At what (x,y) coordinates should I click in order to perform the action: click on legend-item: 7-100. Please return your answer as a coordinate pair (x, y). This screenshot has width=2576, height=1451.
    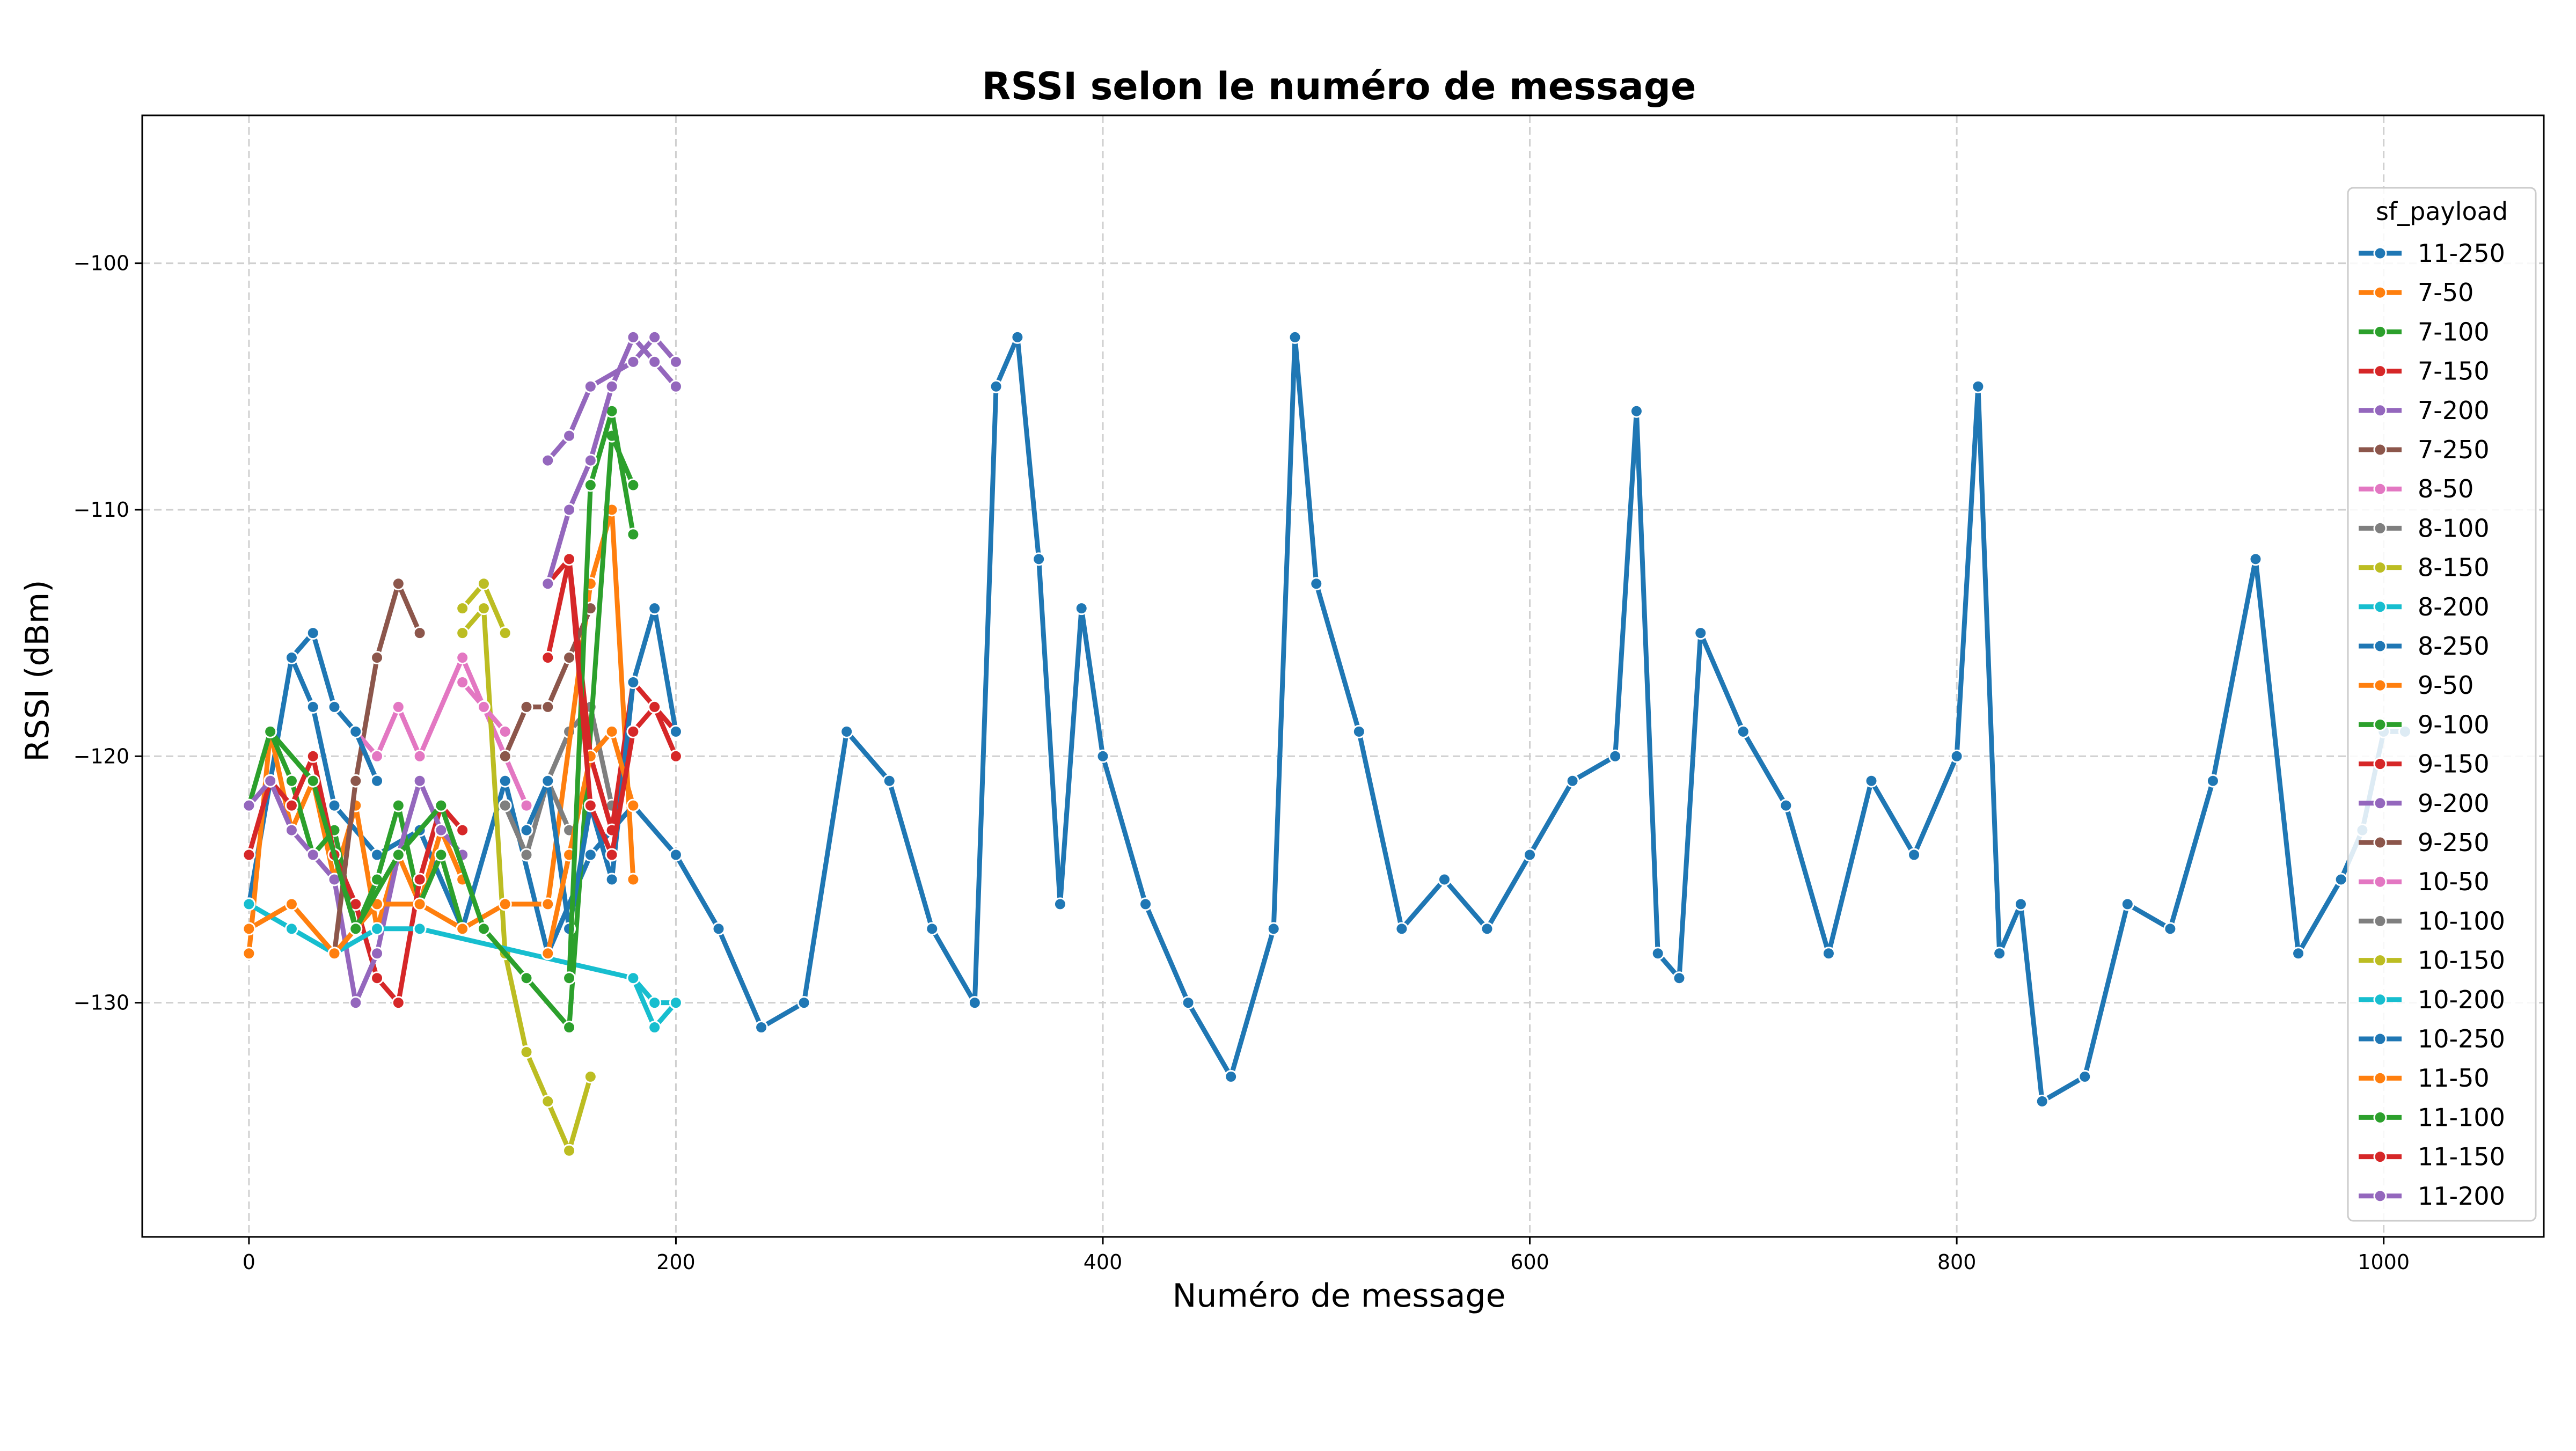
    Looking at the image, I should click on (2424, 331).